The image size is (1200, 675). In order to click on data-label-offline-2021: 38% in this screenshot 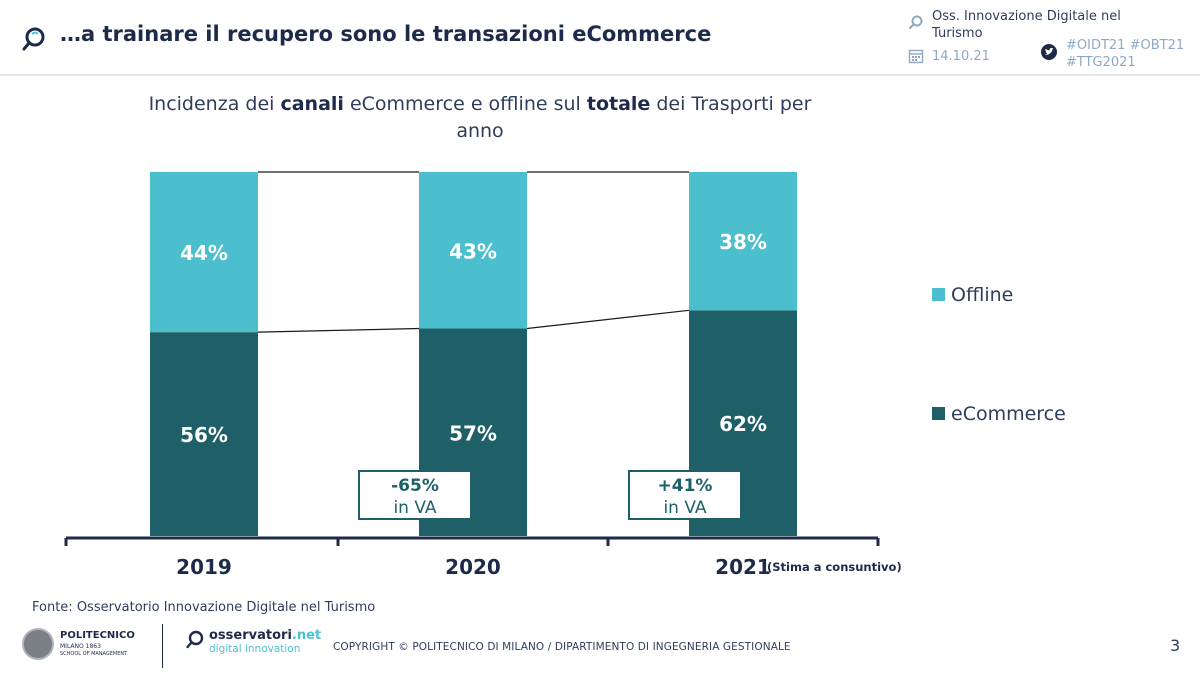, I will do `click(743, 242)`.